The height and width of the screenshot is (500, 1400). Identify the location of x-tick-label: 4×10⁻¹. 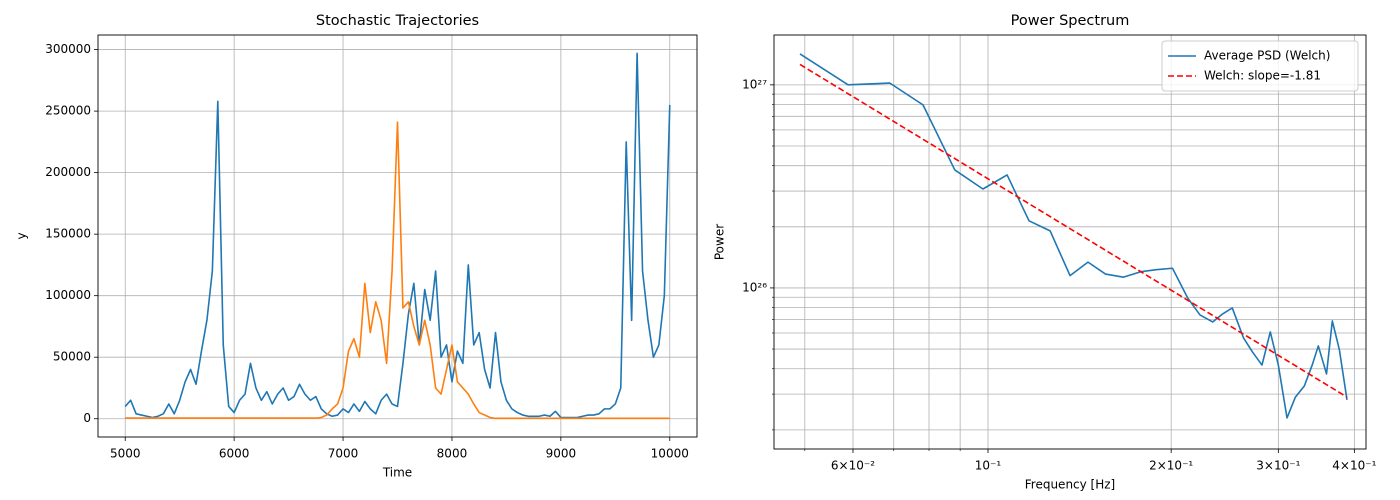
(1354, 466).